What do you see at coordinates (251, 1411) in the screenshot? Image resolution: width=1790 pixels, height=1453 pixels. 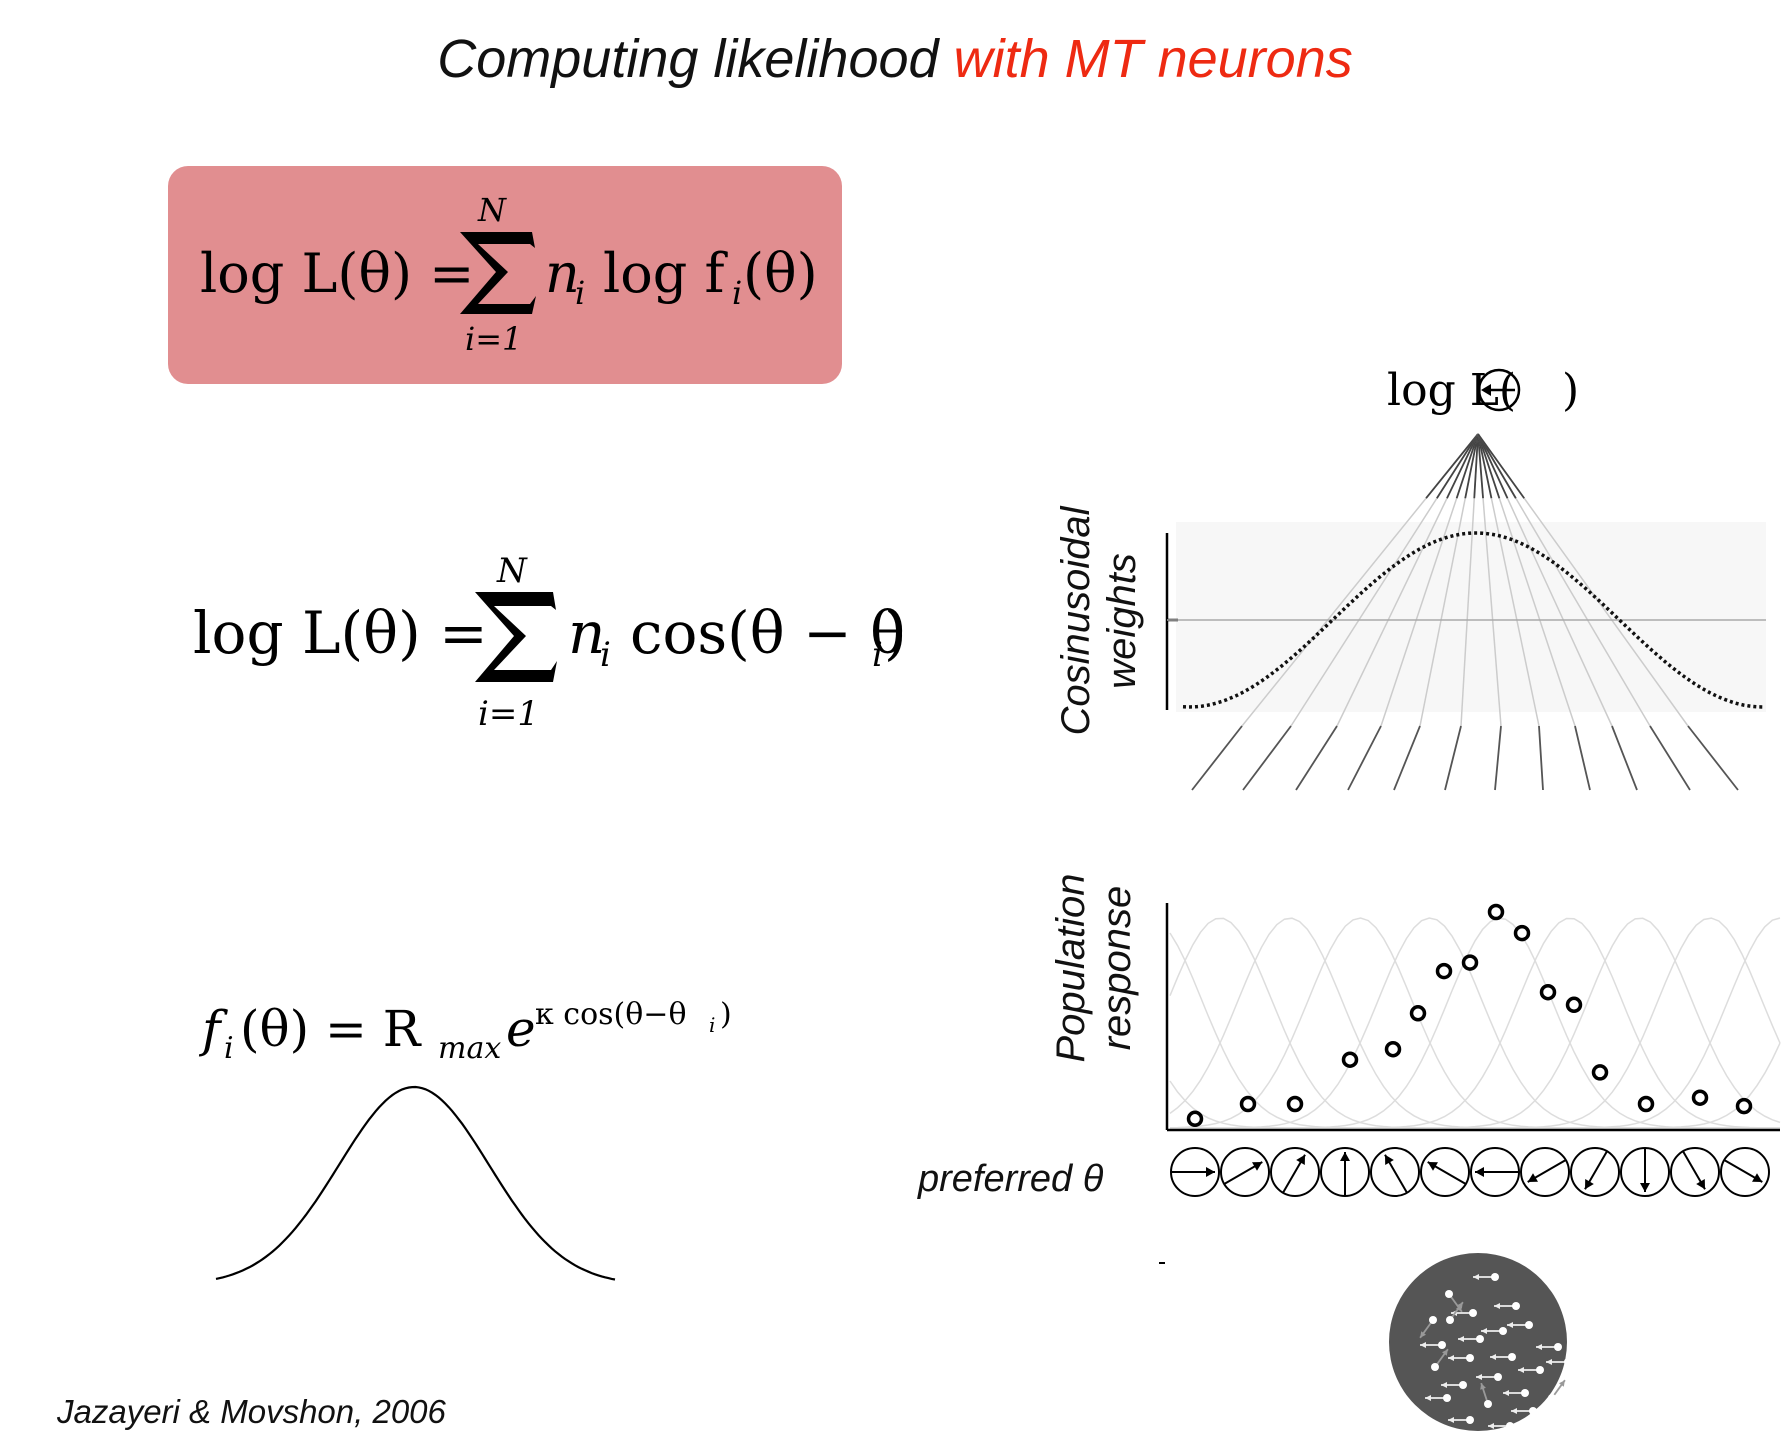 I see `citation: Jazayeri & Movshon, 2006` at bounding box center [251, 1411].